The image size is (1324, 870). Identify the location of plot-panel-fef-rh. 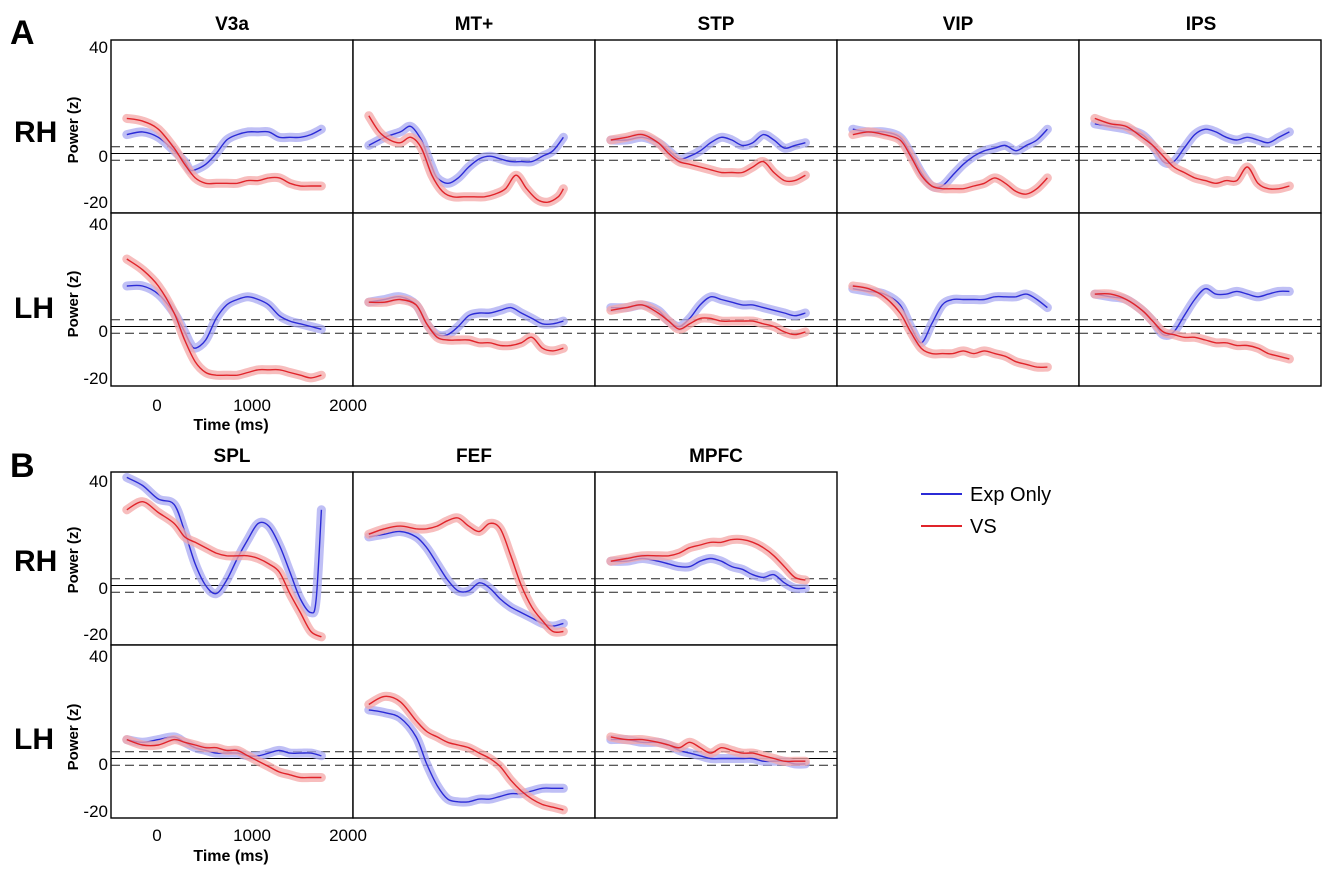
(474, 558).